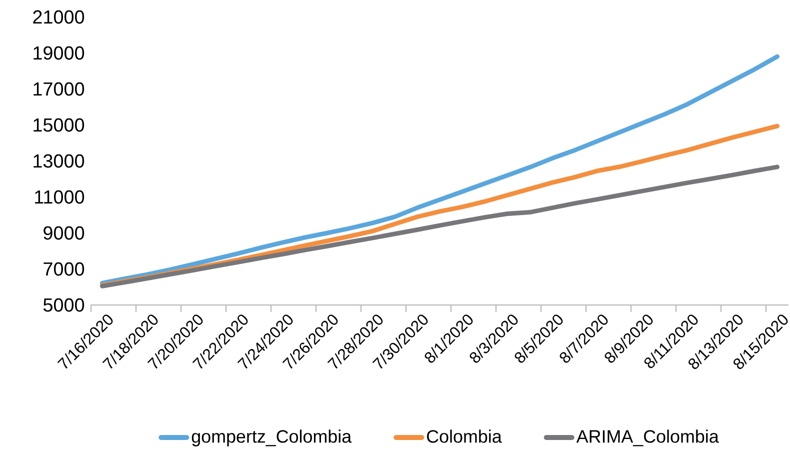  What do you see at coordinates (63, 305) in the screenshot?
I see `y-tick-label: 5000` at bounding box center [63, 305].